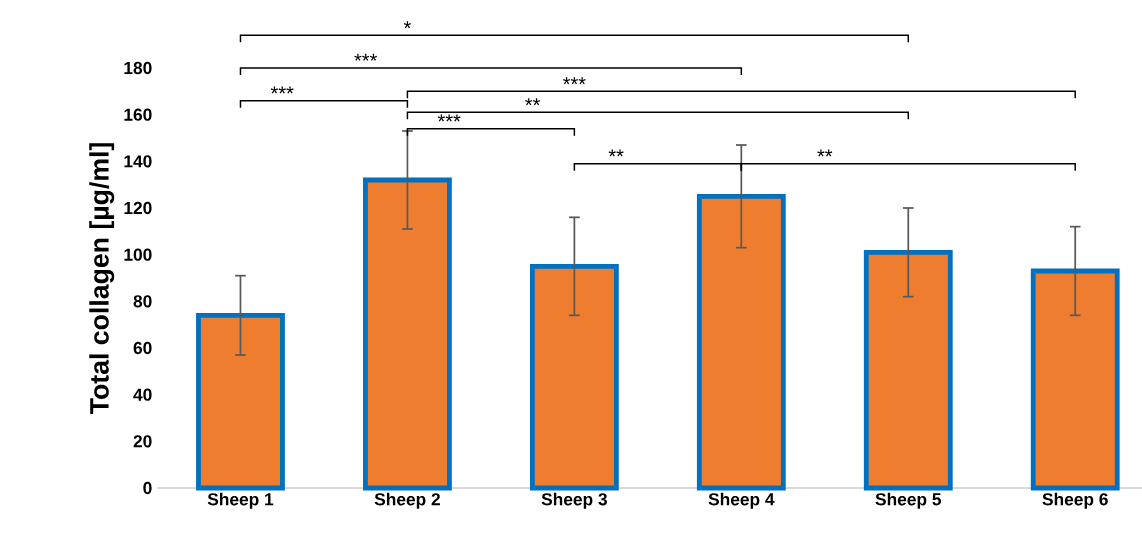 Image resolution: width=1142 pixels, height=550 pixels. What do you see at coordinates (142, 348) in the screenshot?
I see `y-tick-label: 60` at bounding box center [142, 348].